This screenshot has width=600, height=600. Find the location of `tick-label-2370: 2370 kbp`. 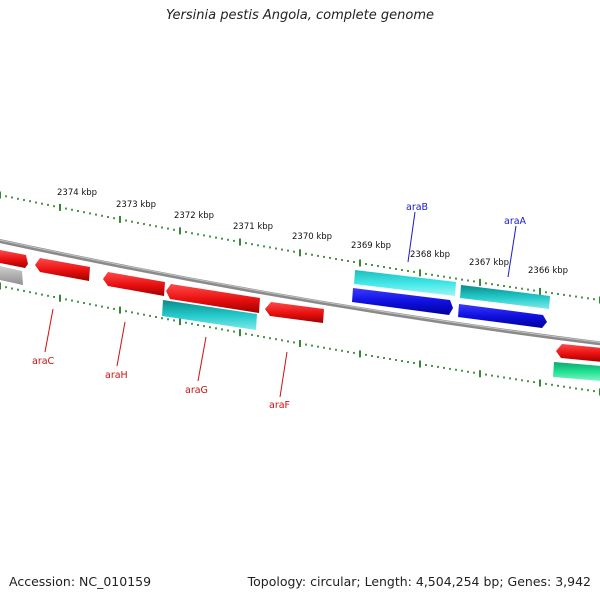

tick-label-2370: 2370 kbp is located at coordinates (312, 237).